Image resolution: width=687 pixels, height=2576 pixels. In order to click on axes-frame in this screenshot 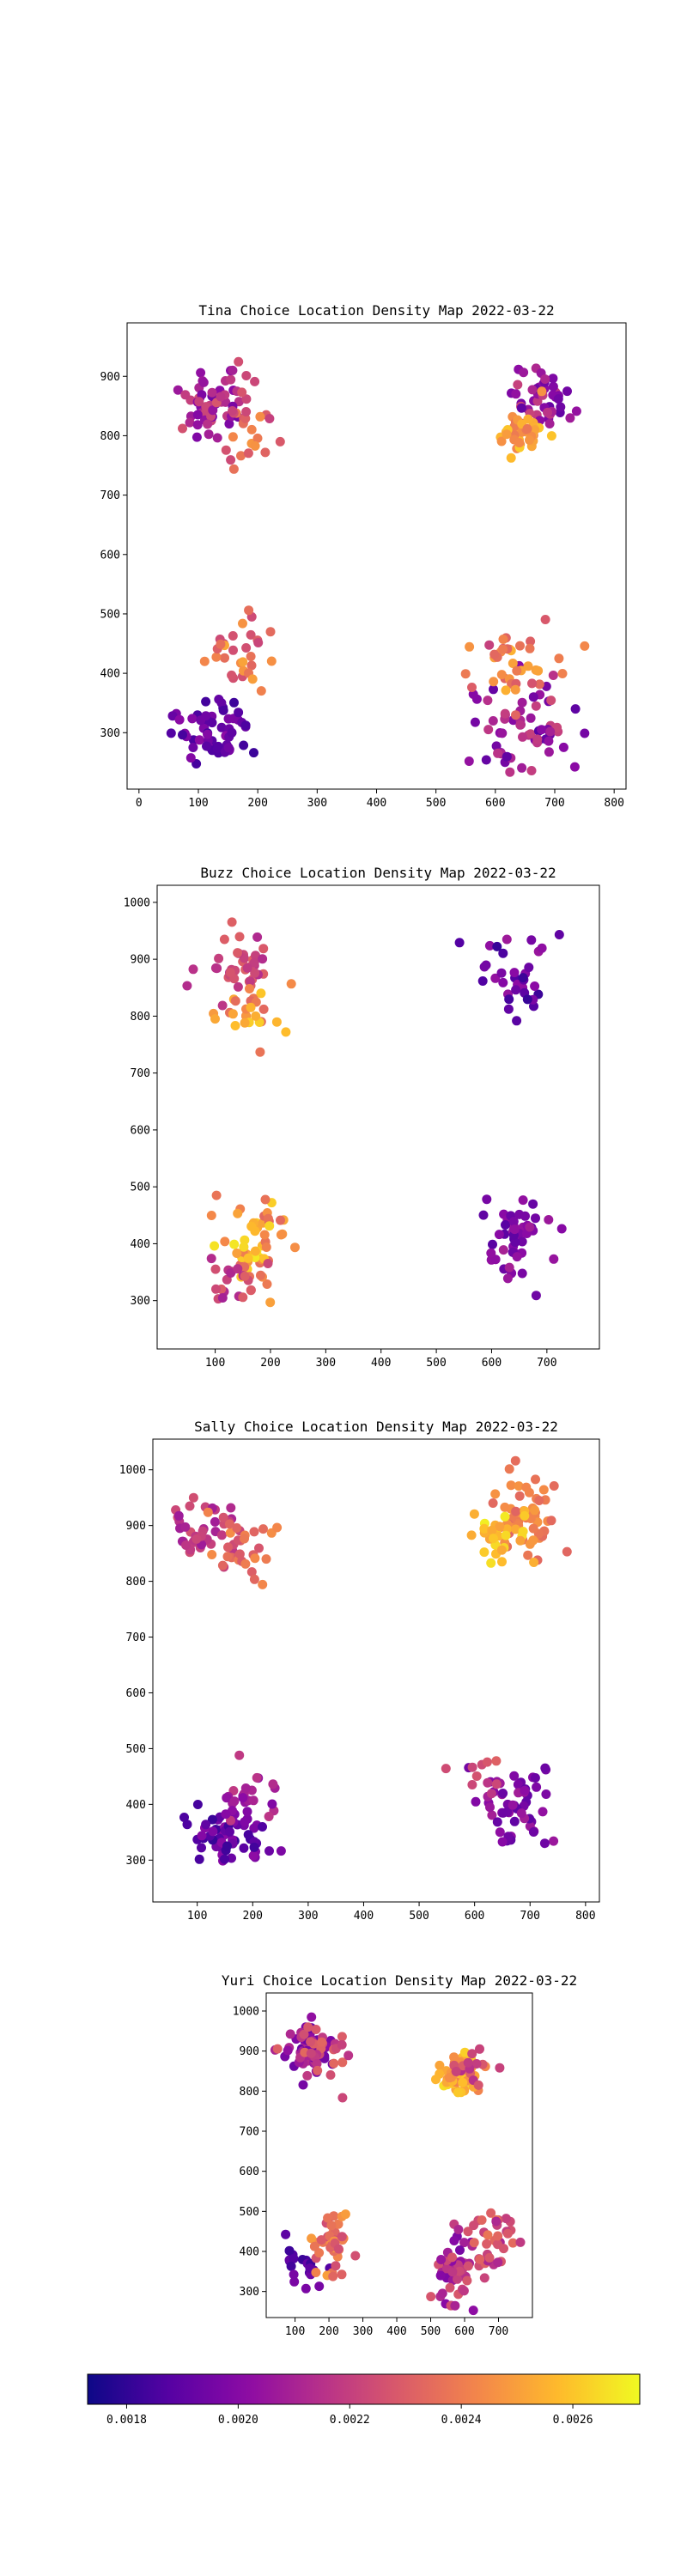, I will do `click(378, 1117)`.